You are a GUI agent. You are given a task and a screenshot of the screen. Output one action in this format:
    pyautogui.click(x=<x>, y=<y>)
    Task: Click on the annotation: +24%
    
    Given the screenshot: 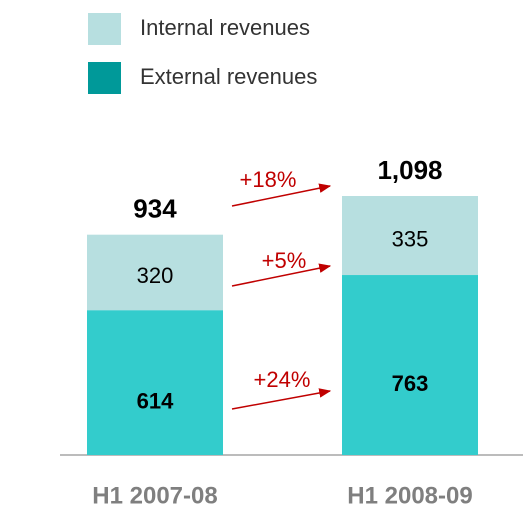 What is the action you would take?
    pyautogui.click(x=282, y=379)
    